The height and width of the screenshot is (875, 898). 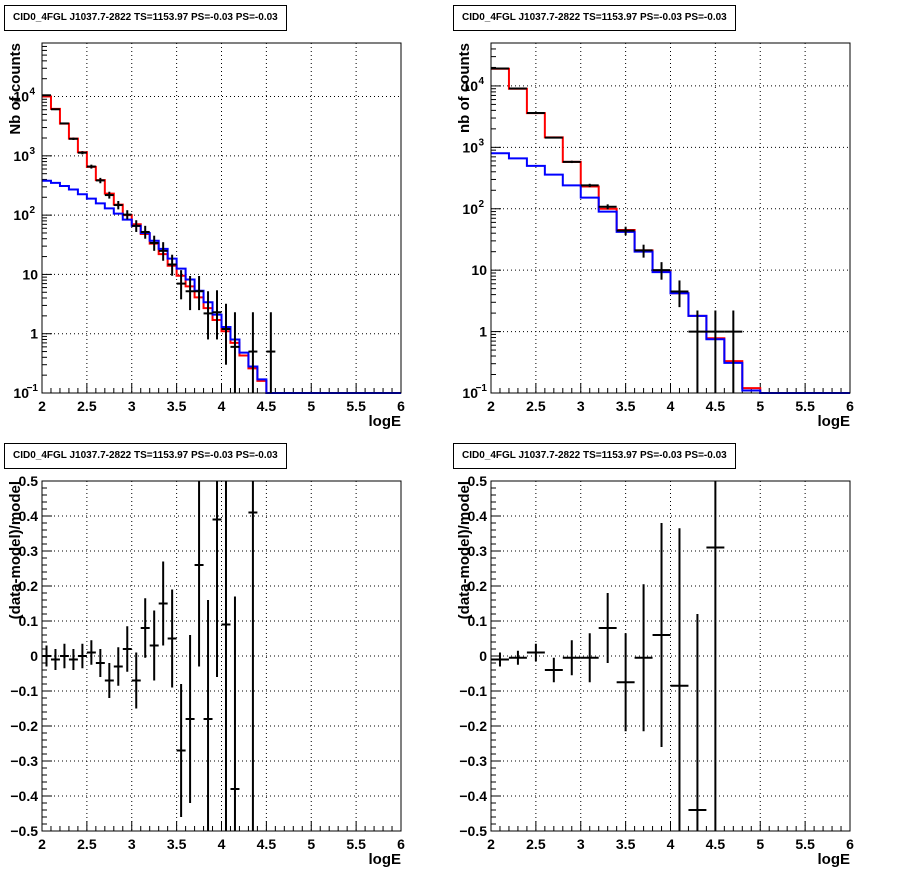 I want to click on panel-1-y-tick-label-exponent: −1, so click(x=33, y=388).